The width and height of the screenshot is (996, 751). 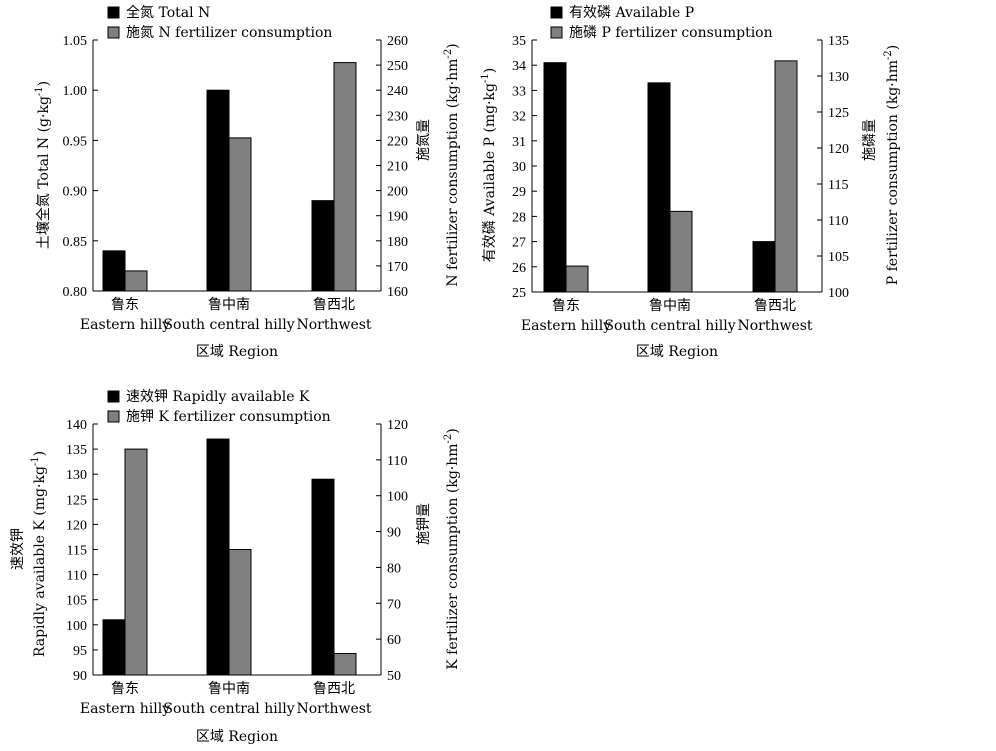 What do you see at coordinates (519, 243) in the screenshot?
I see `left-tick-label: 27` at bounding box center [519, 243].